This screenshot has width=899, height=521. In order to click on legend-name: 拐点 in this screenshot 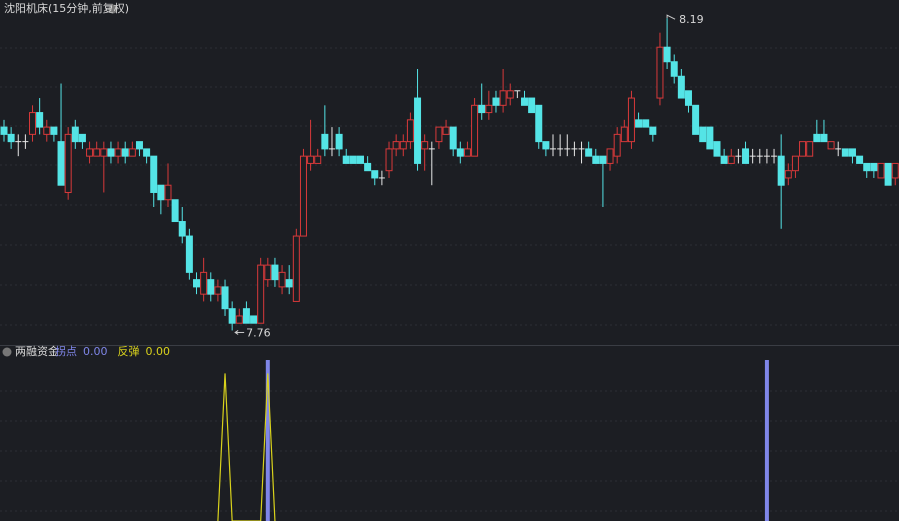, I will do `click(66, 351)`.